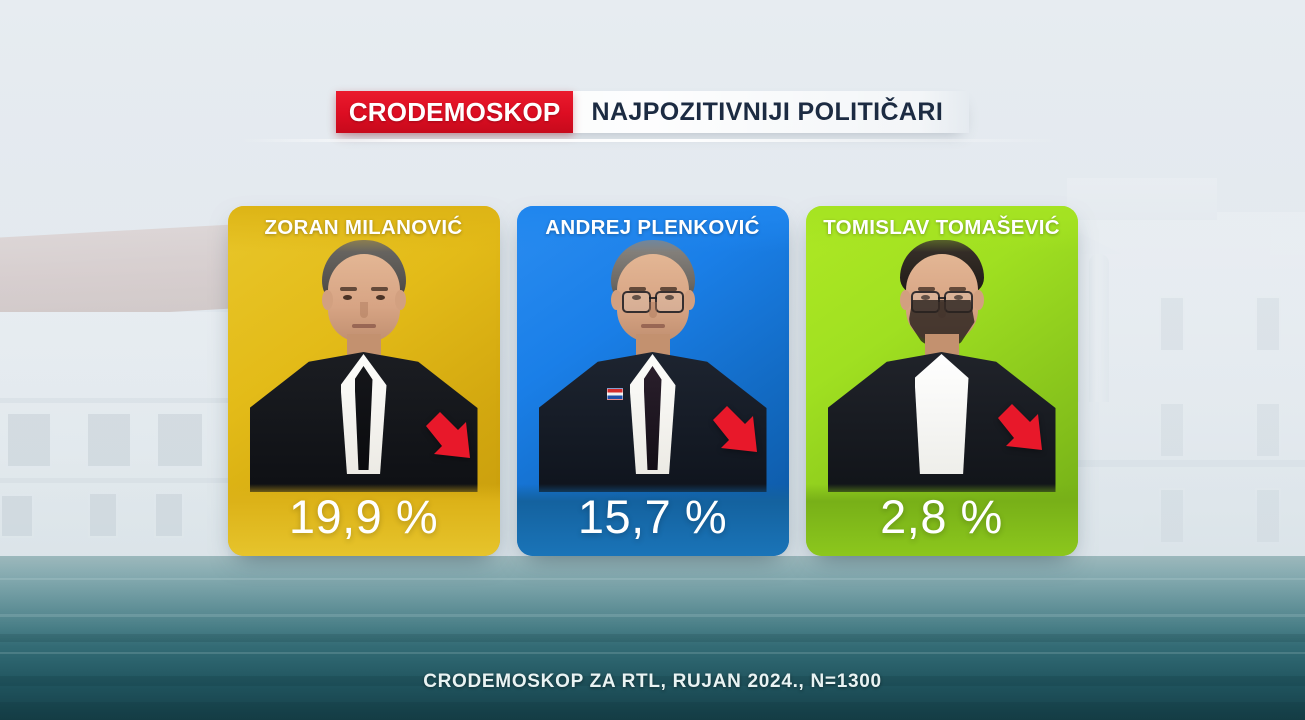 Image resolution: width=1305 pixels, height=720 pixels. What do you see at coordinates (767, 111) in the screenshot?
I see `page-title: NAJPOZITIVNIJI POLITIČARI` at bounding box center [767, 111].